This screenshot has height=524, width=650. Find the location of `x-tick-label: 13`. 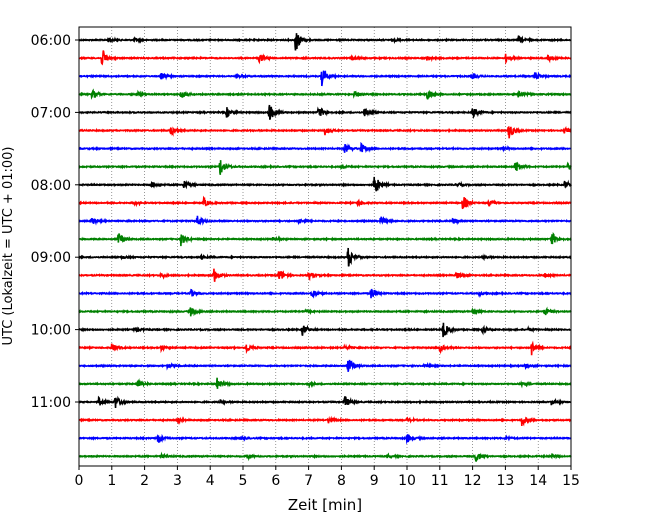

x-tick-label: 13 is located at coordinates (505, 481).